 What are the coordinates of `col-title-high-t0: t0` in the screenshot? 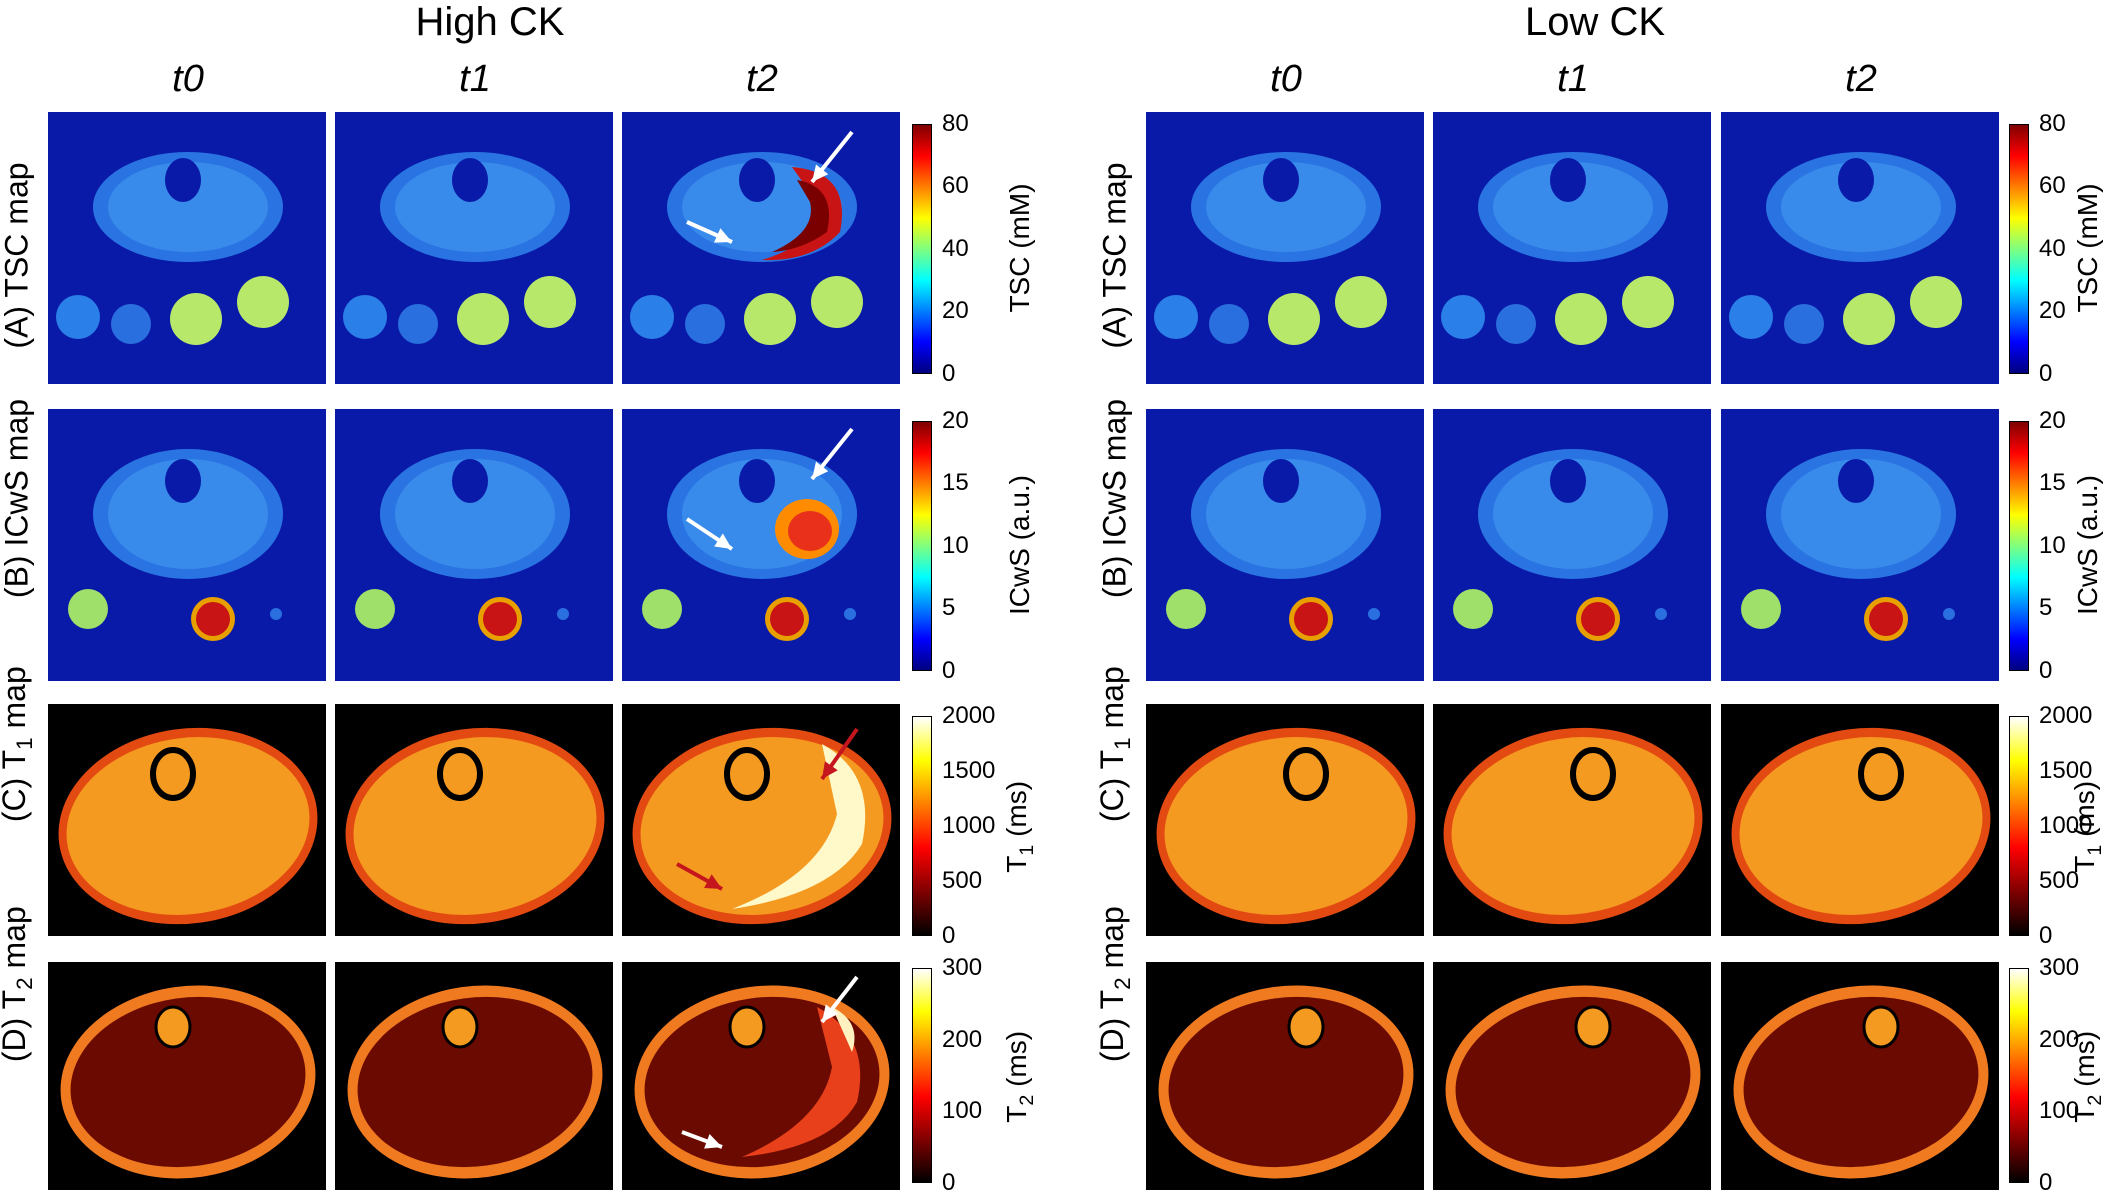 It's located at (188, 79).